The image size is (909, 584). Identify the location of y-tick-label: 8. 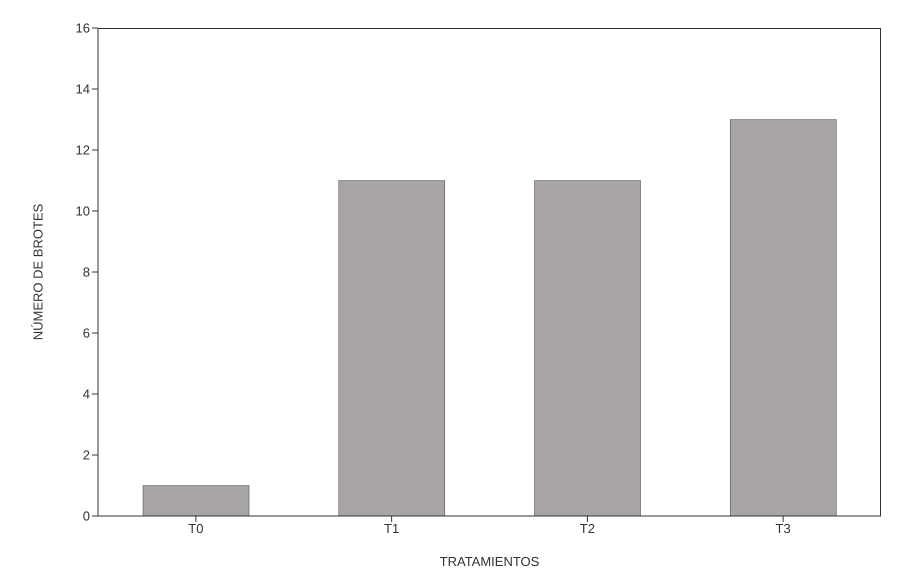
(86, 272).